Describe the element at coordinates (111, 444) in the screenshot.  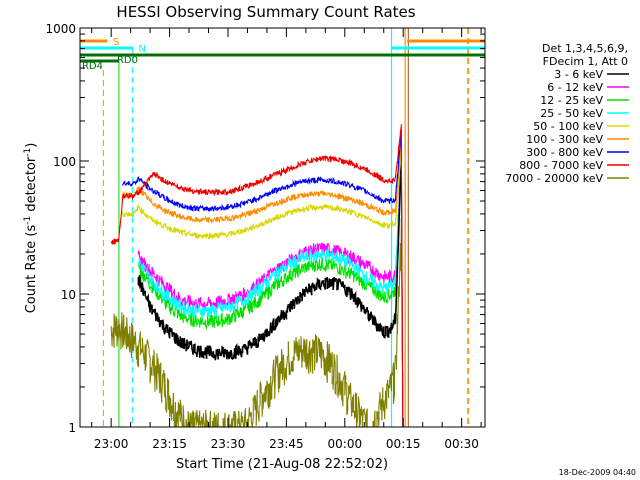
I see `x-tick-label: 23:00` at that location.